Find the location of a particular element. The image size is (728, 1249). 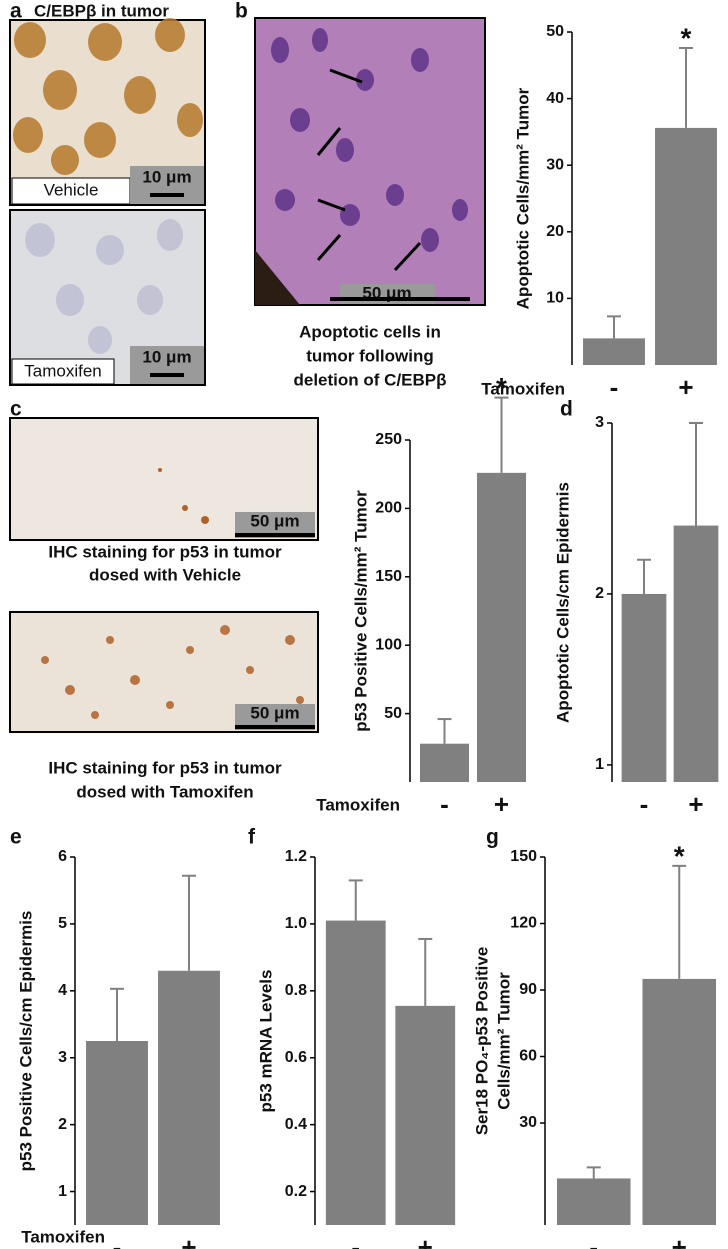

panel-label: a is located at coordinates (16, 11).